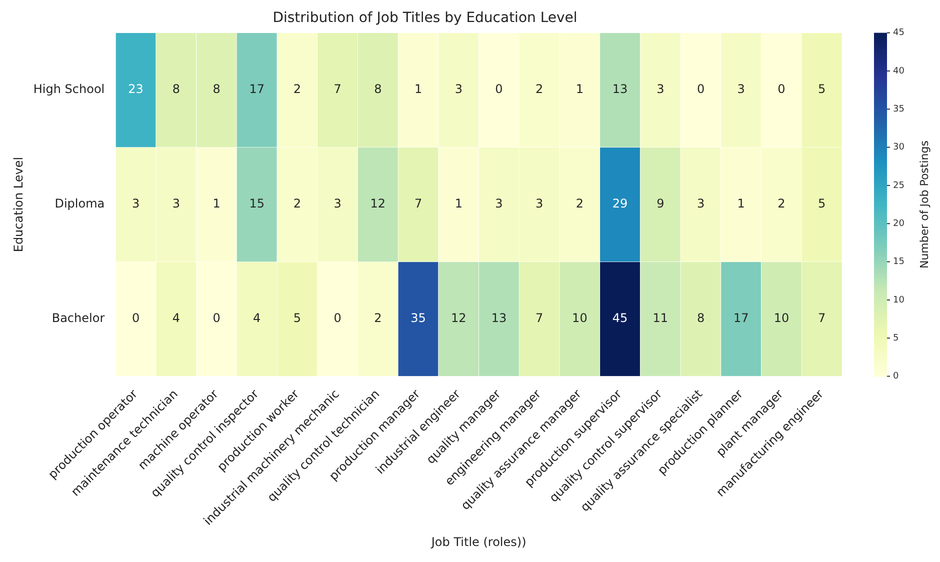  I want to click on color-bar-label: 5, so click(896, 338).